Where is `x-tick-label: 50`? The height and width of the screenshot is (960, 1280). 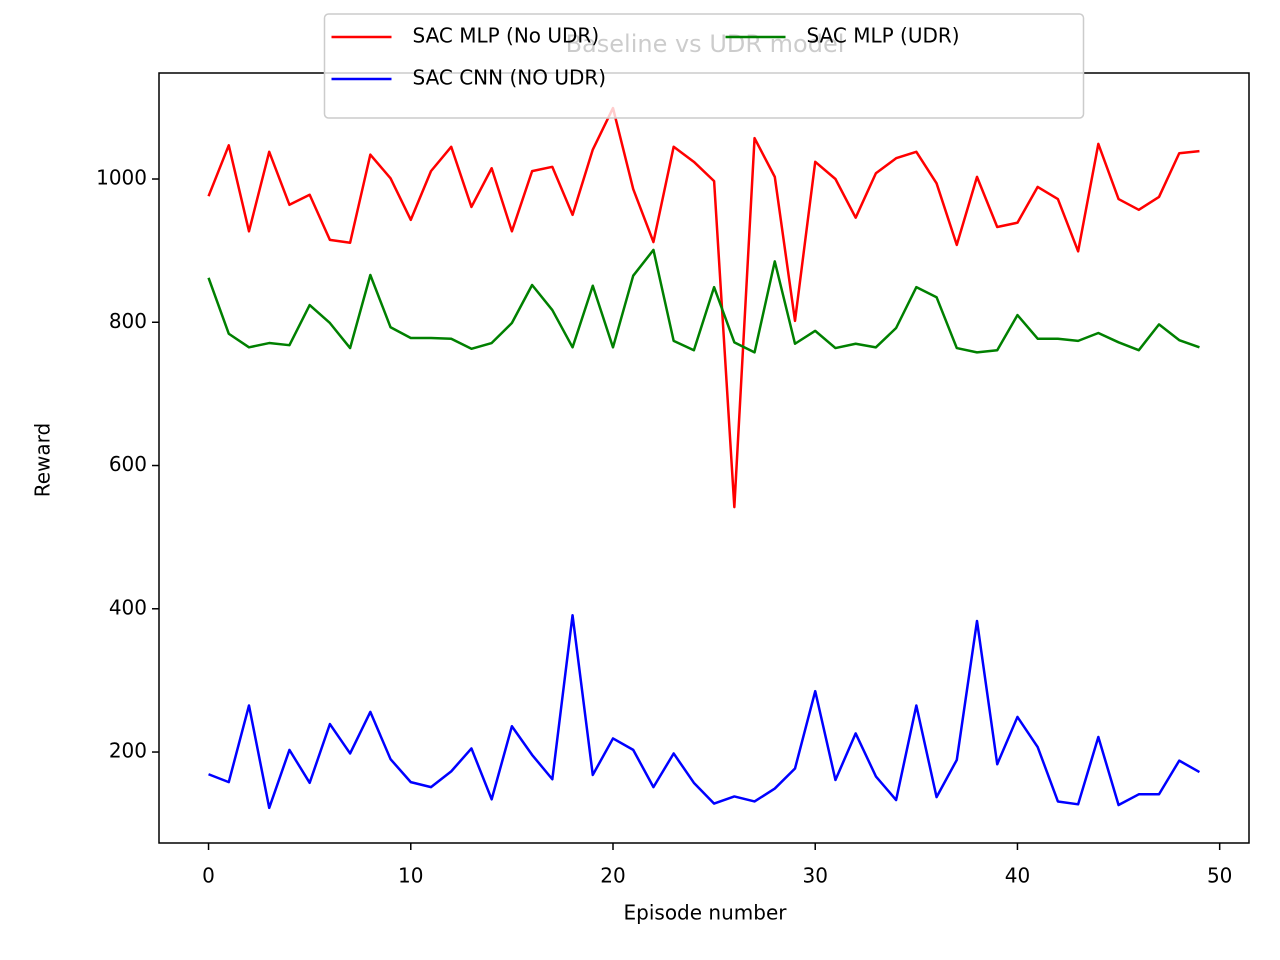 x-tick-label: 50 is located at coordinates (1219, 876).